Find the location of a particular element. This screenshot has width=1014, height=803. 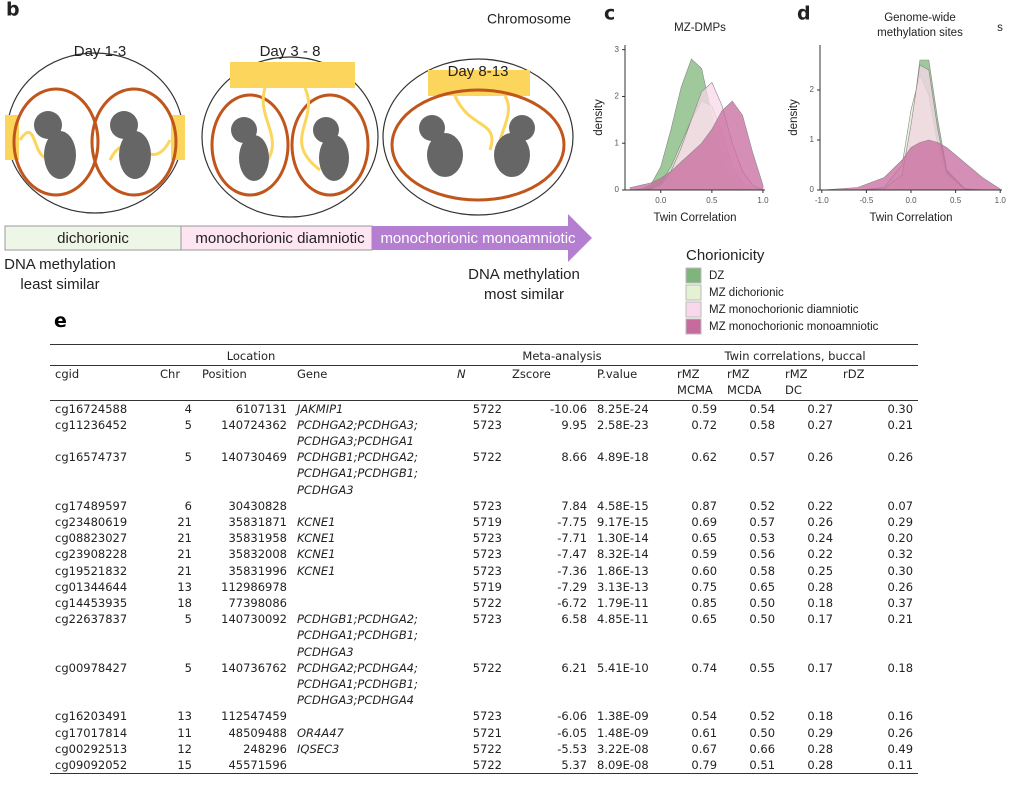

table-cell: 0.25 is located at coordinates (820, 570).